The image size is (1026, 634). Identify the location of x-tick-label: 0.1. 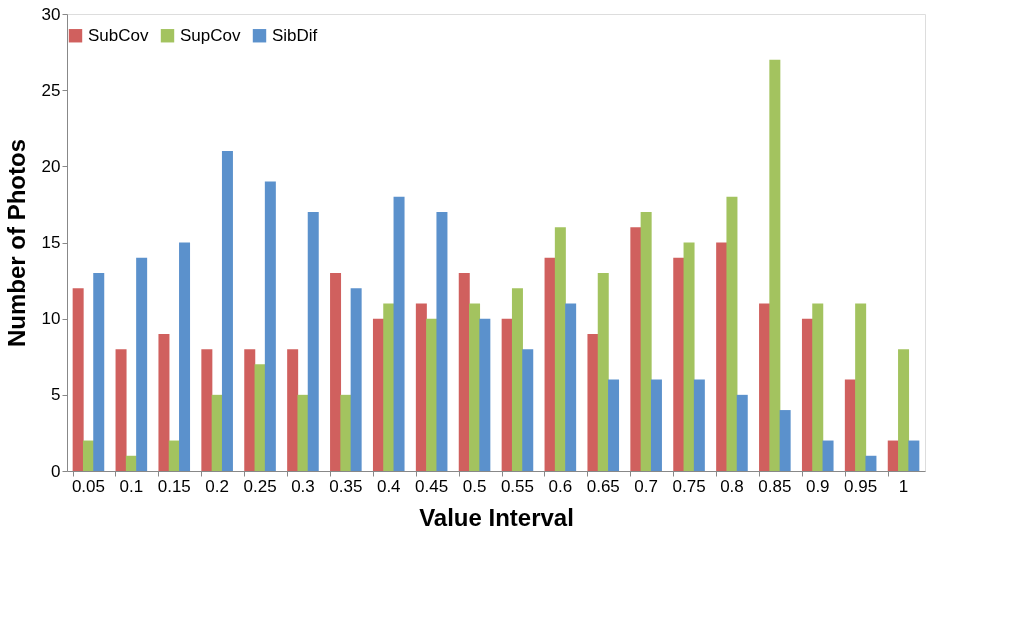
(131, 486).